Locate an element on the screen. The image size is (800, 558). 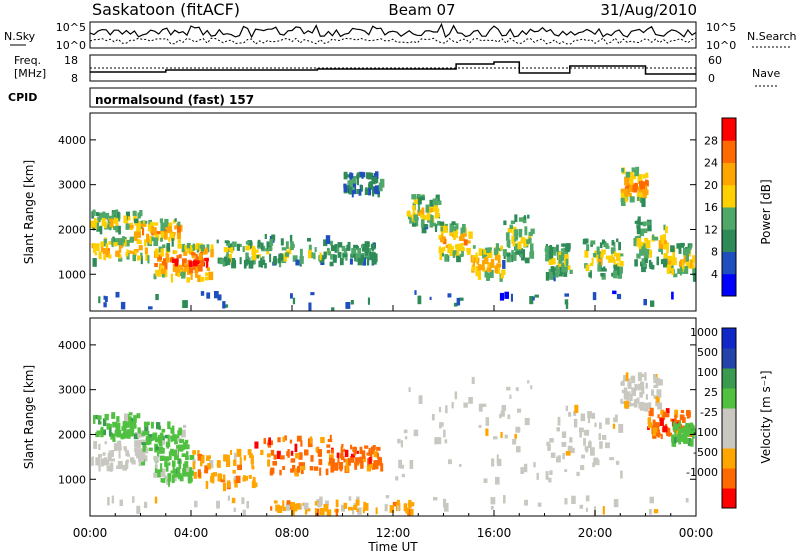
velocity-ytick-label-3: 4000 is located at coordinates (72, 345).